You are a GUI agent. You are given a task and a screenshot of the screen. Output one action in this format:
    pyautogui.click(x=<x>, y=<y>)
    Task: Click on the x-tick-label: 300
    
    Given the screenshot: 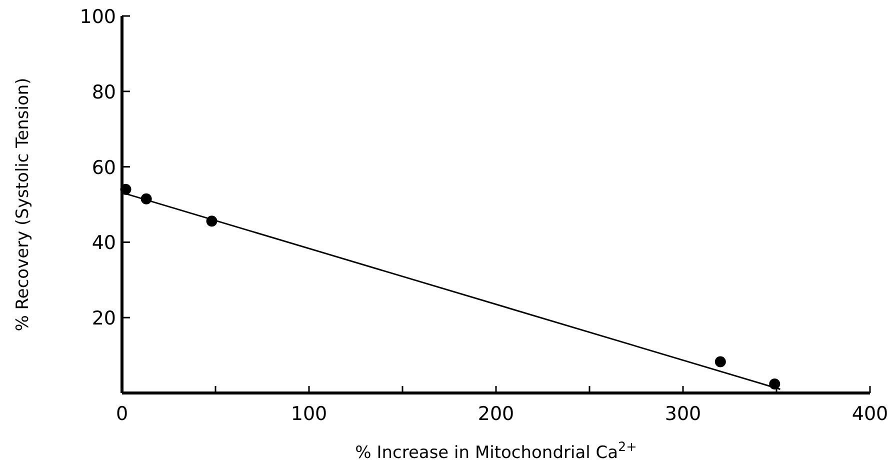 What is the action you would take?
    pyautogui.click(x=683, y=414)
    